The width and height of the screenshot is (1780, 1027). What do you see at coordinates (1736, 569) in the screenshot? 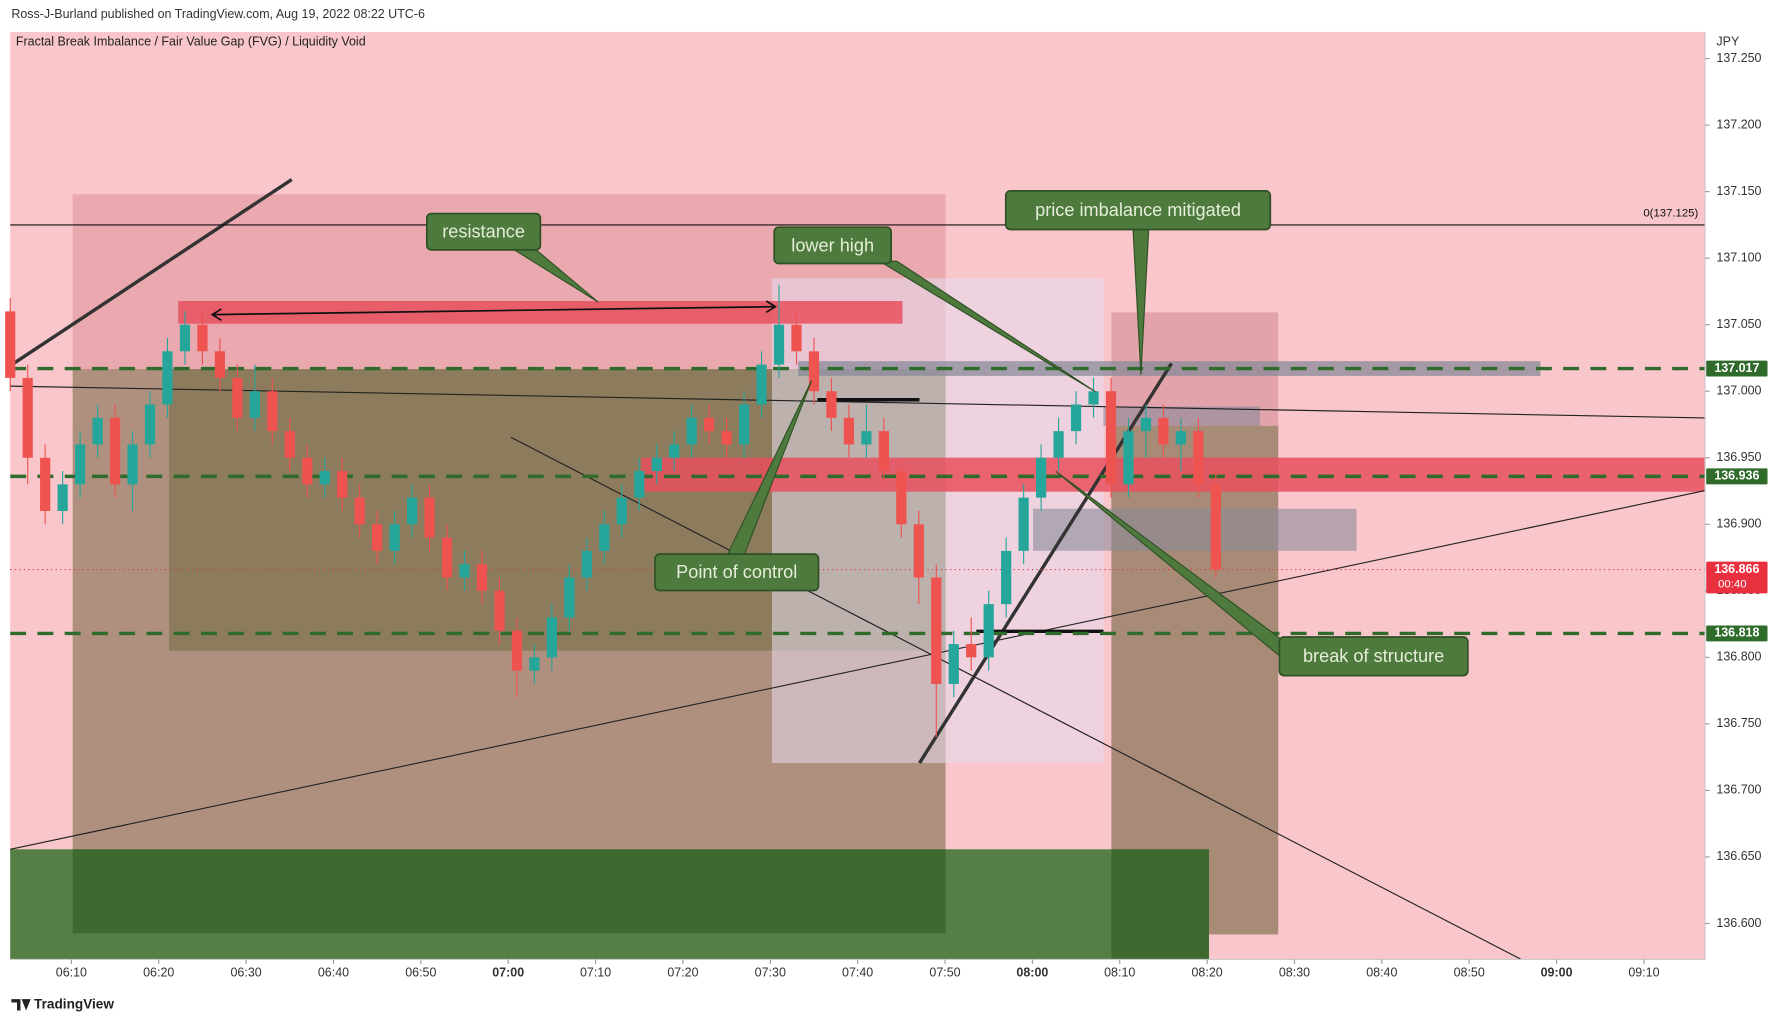
I see `price-label: 136.866` at bounding box center [1736, 569].